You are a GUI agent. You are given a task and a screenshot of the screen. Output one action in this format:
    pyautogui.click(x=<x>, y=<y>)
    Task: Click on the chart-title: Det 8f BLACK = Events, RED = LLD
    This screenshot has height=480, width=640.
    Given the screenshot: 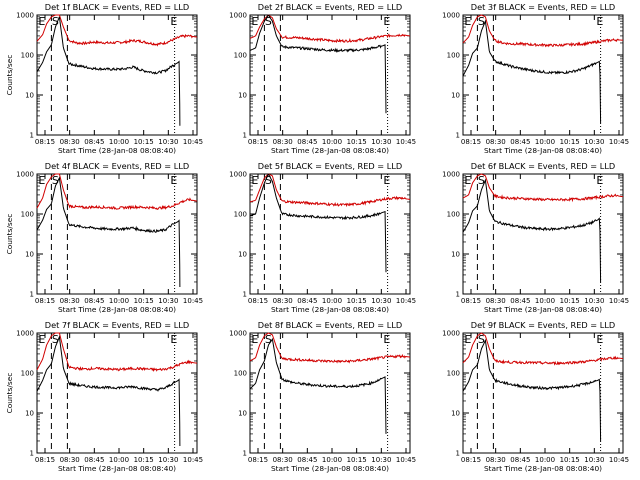 What is the action you would take?
    pyautogui.click(x=330, y=325)
    